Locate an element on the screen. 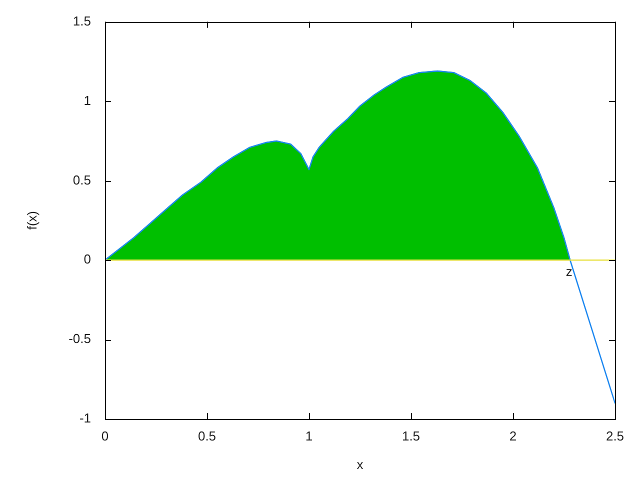 This screenshot has height=480, width=640. y-tick-label: -0.5 is located at coordinates (79, 338).